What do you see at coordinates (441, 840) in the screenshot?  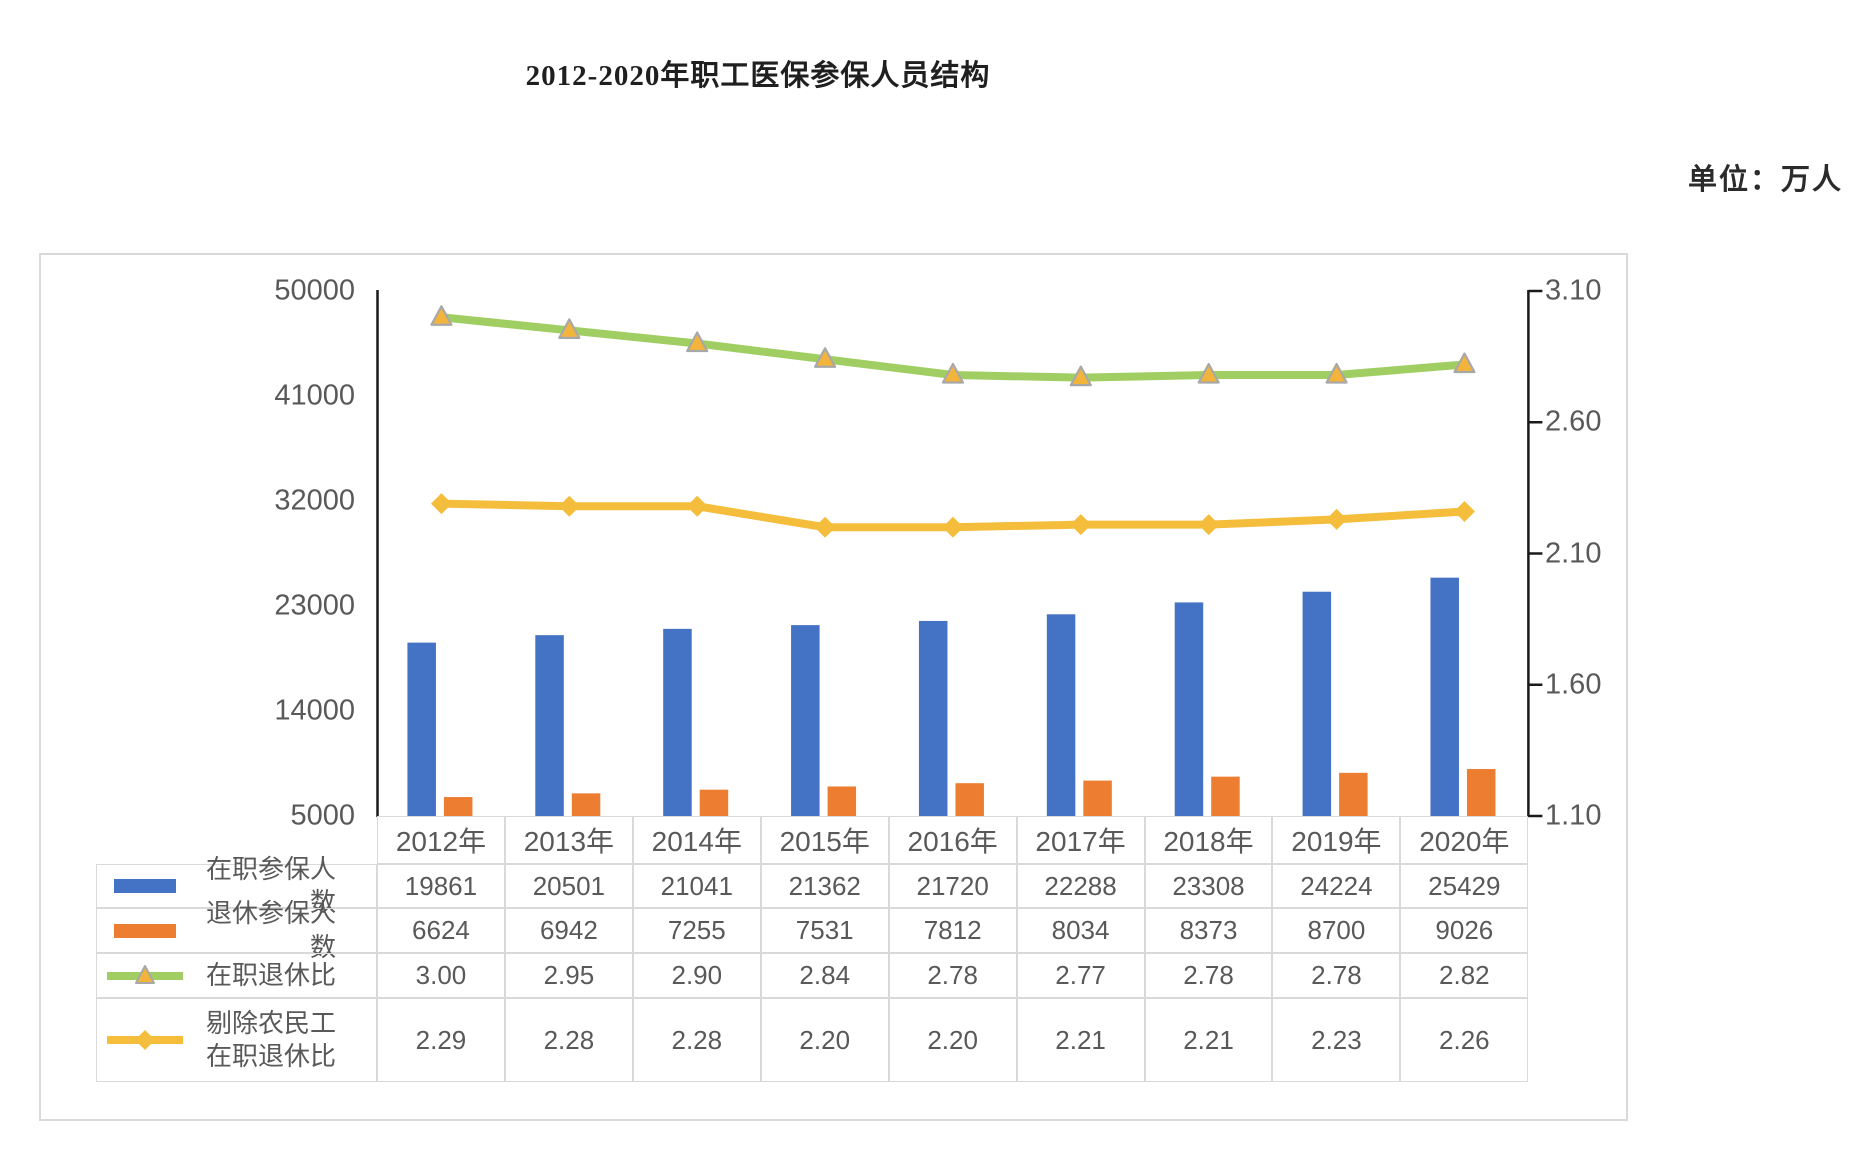 I see `table-year-cell: 2012年` at bounding box center [441, 840].